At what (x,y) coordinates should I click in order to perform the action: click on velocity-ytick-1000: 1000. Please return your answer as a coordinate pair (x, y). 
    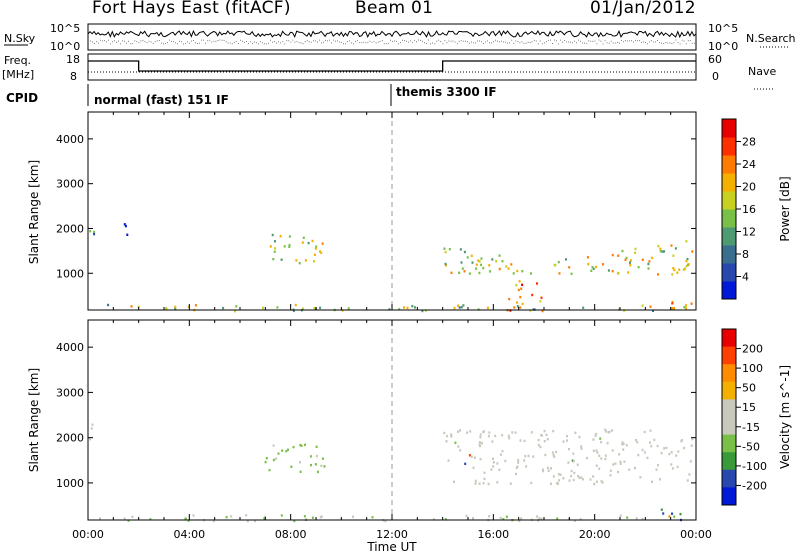
    Looking at the image, I should click on (70, 483).